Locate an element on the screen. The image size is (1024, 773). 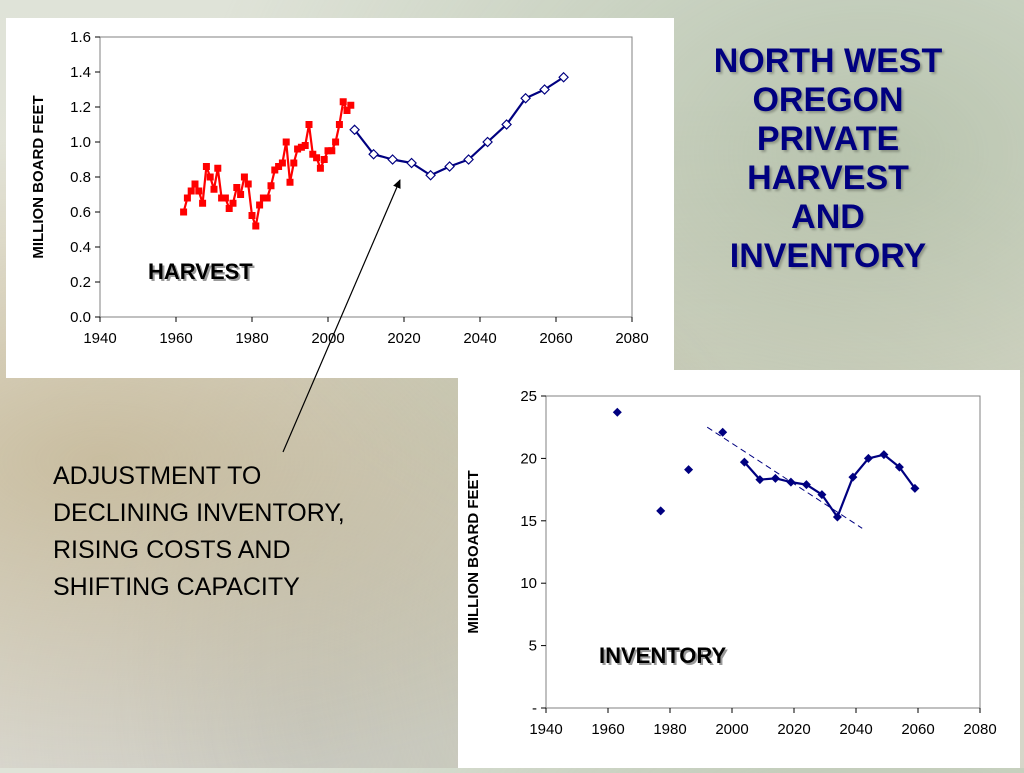
y-tick-label: - is located at coordinates (534, 708).